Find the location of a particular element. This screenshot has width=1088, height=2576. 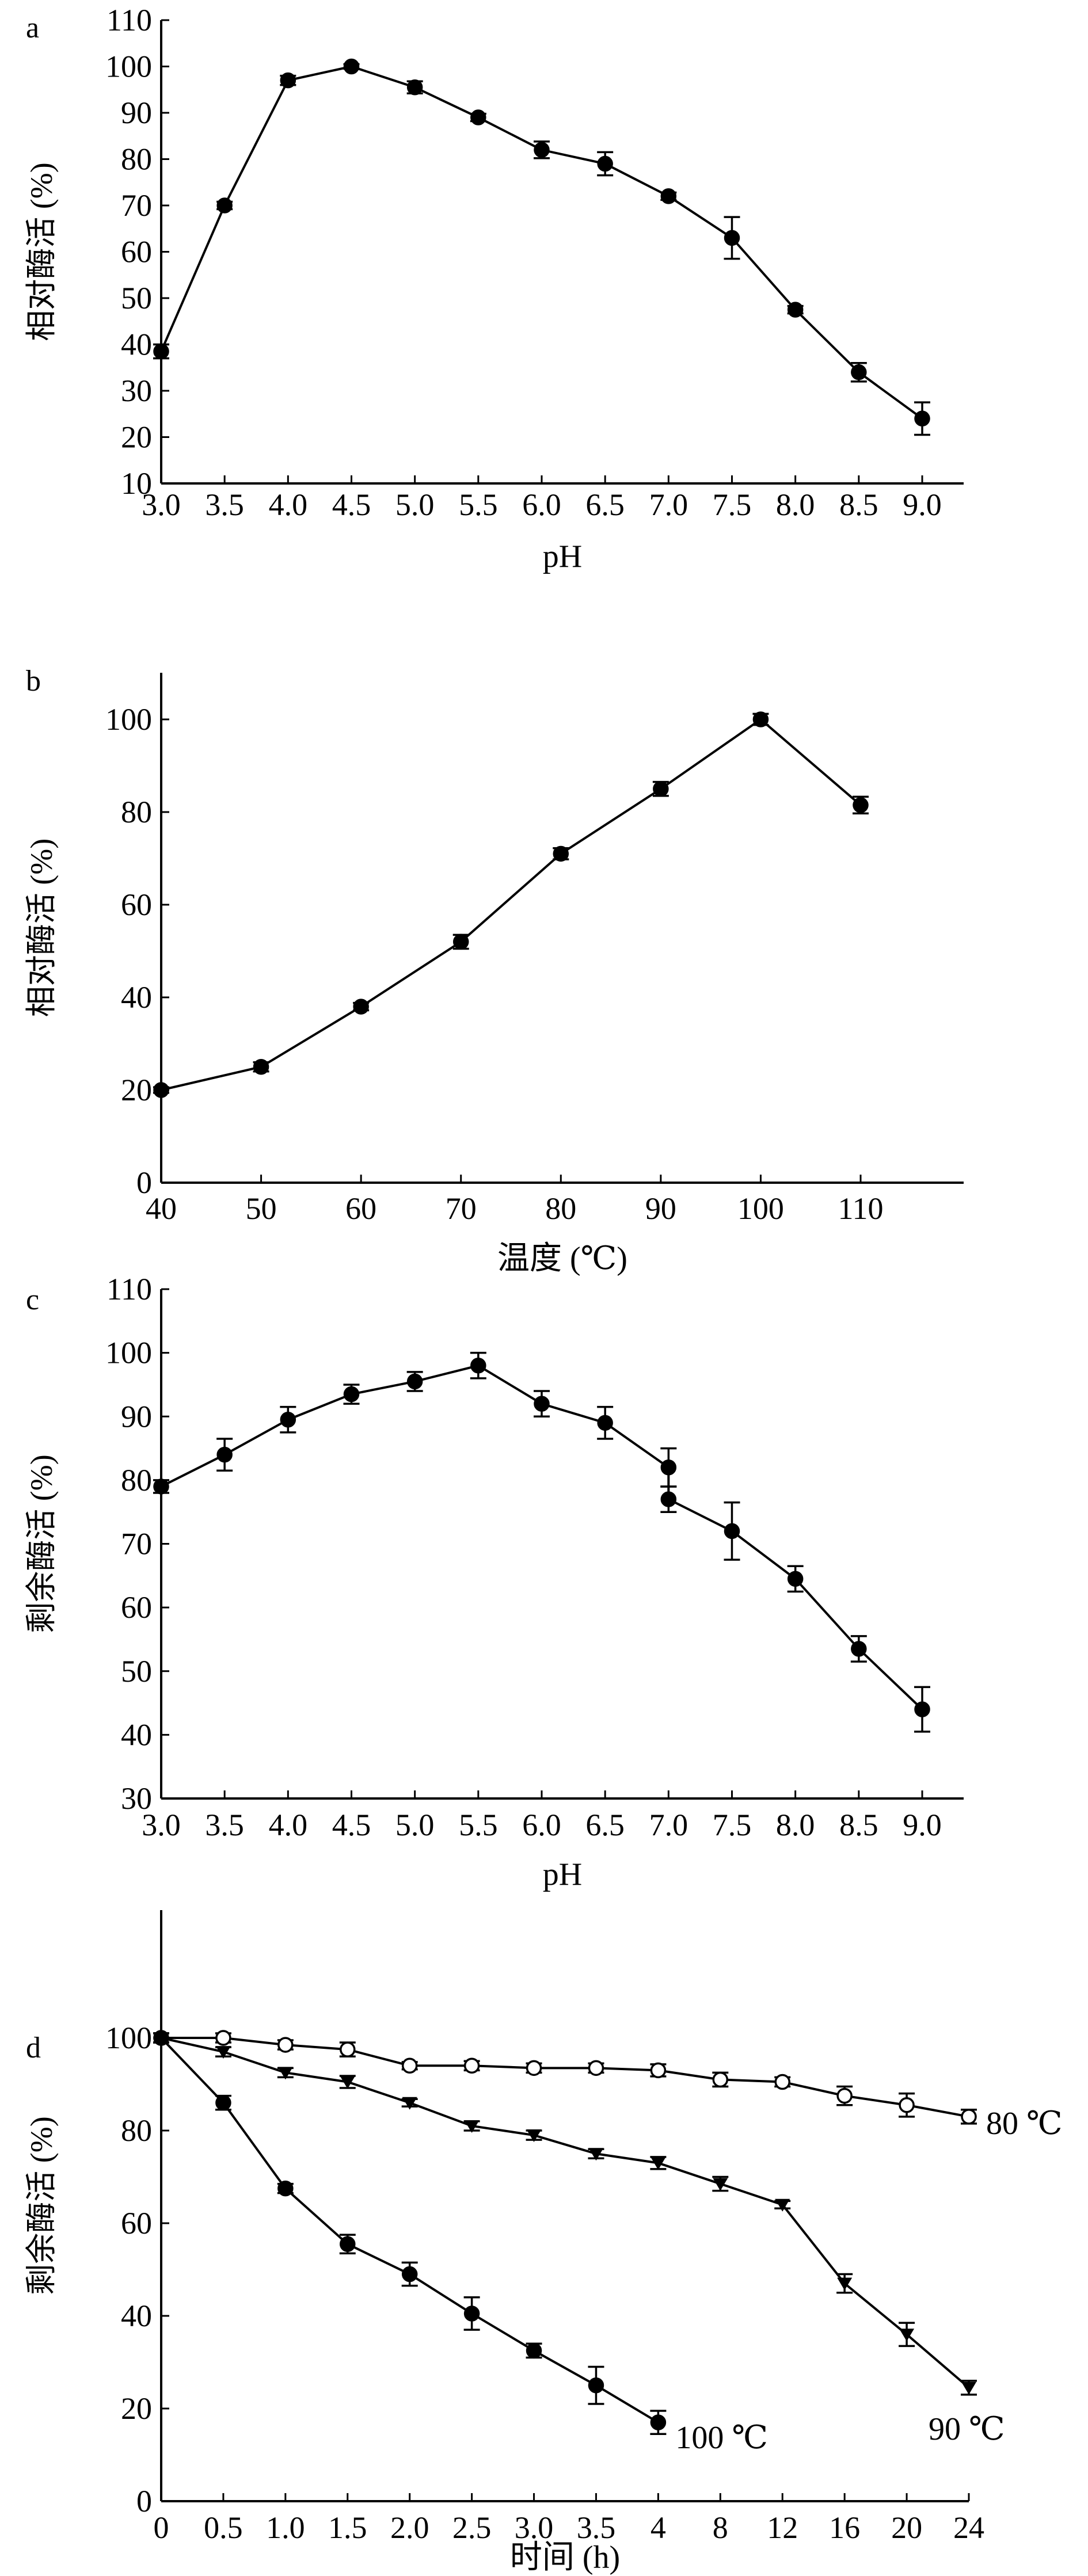

x-axis-label: pH is located at coordinates (562, 1874).